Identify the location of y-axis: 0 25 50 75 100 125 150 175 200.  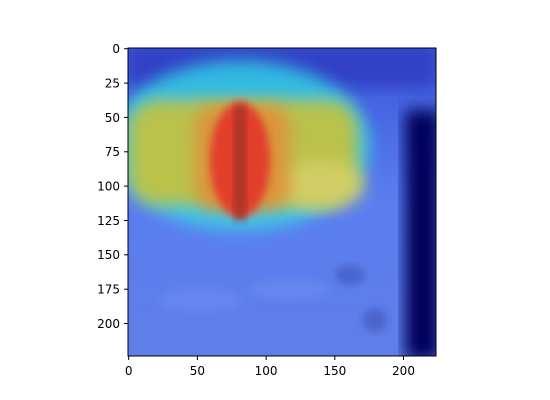
(112, 186).